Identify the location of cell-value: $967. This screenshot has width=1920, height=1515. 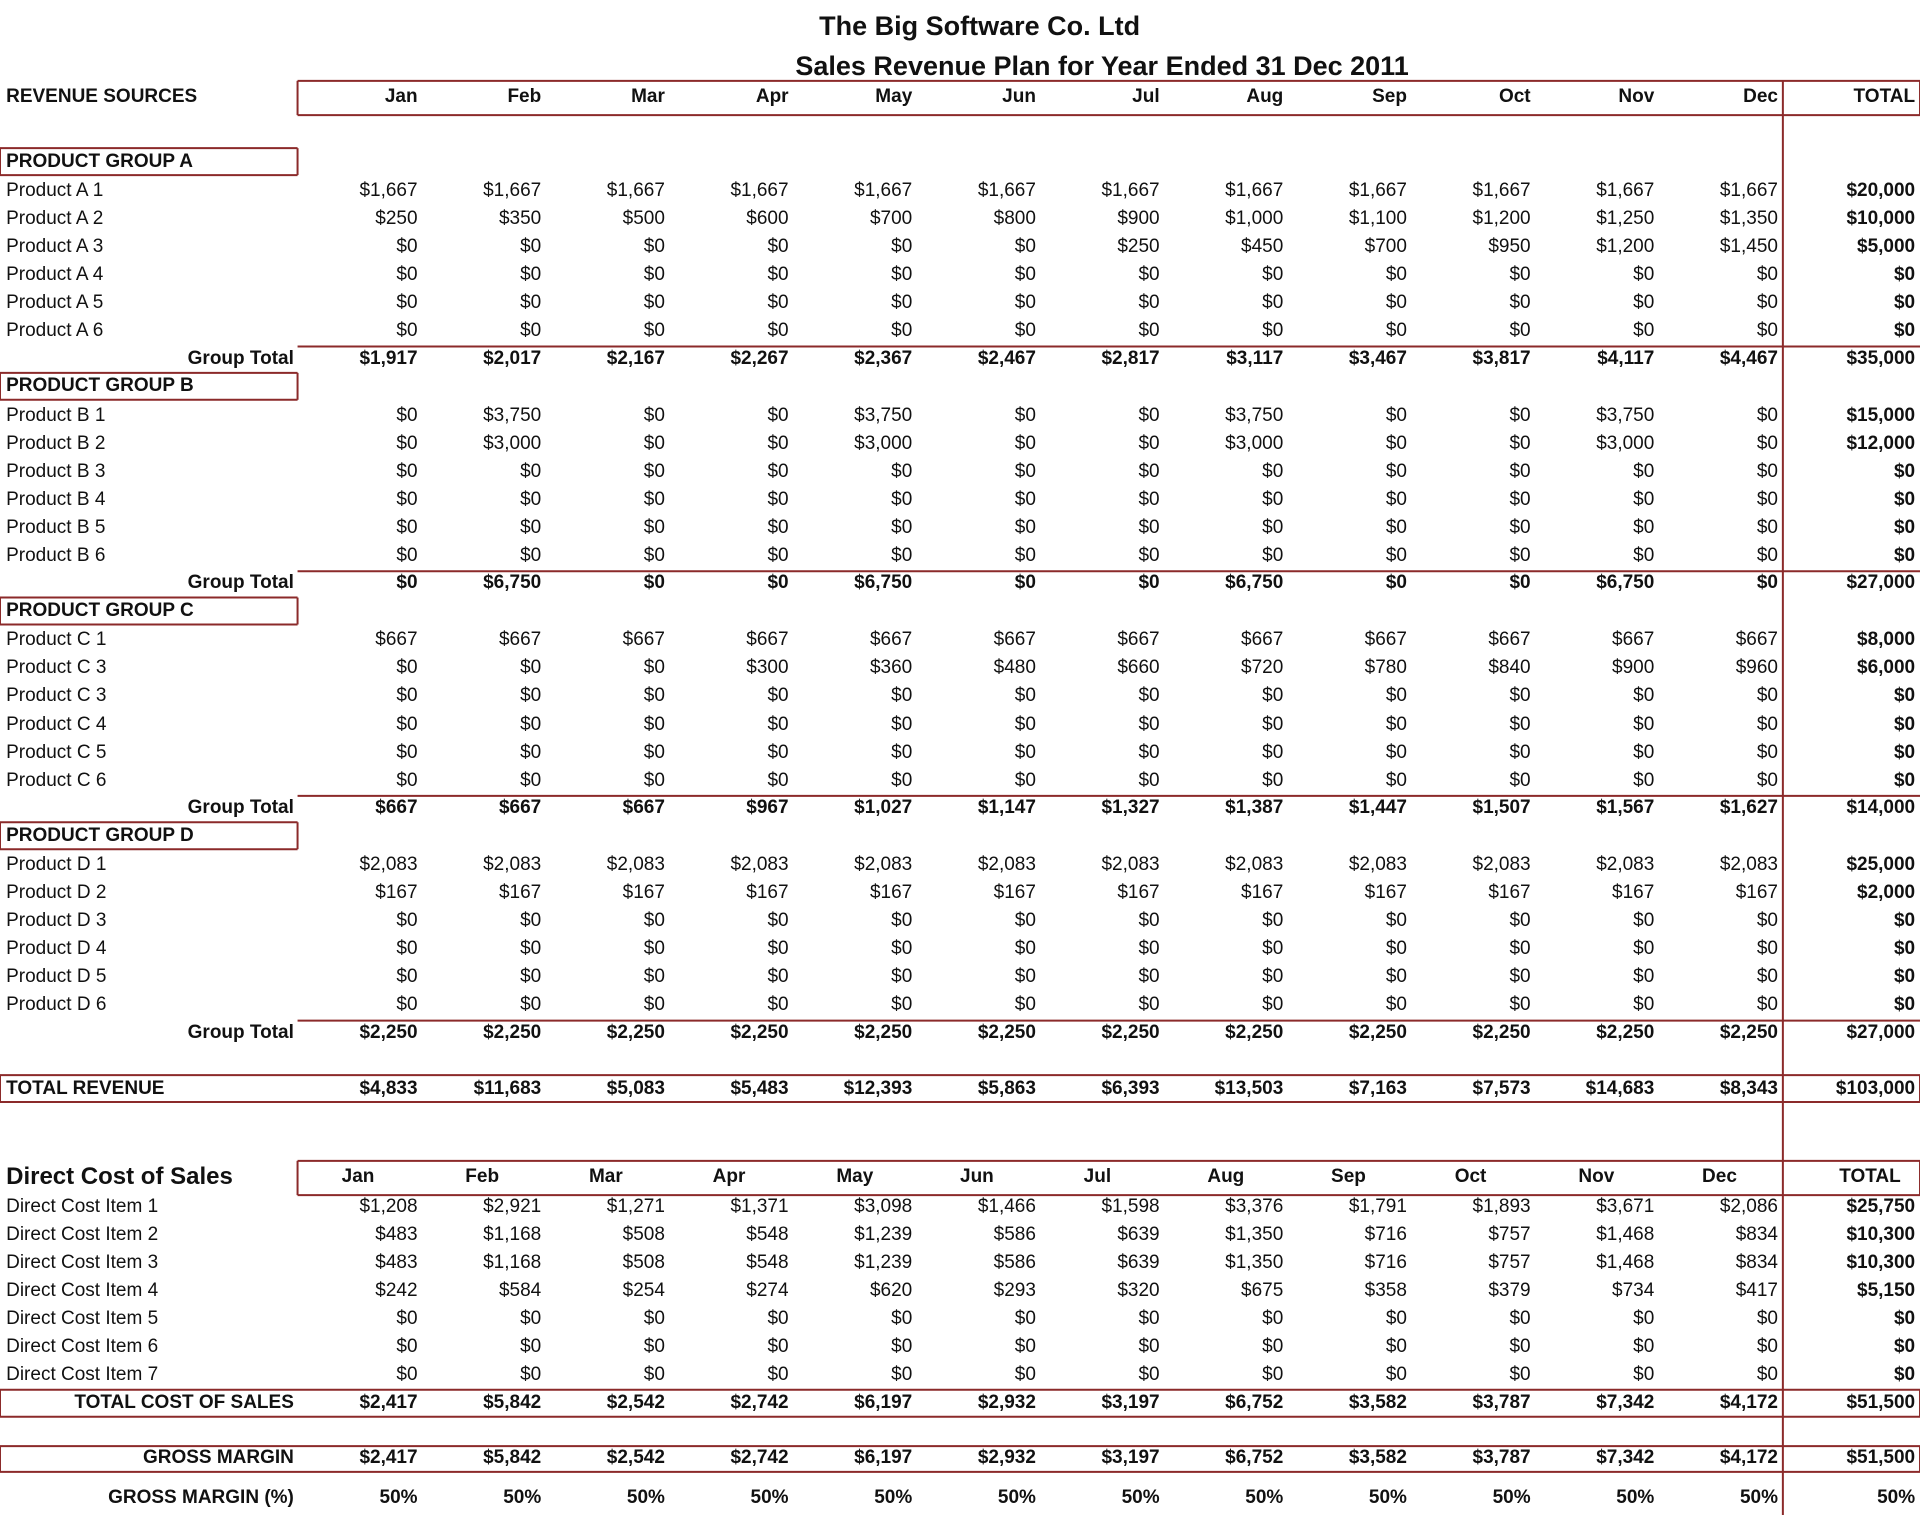
(767, 808).